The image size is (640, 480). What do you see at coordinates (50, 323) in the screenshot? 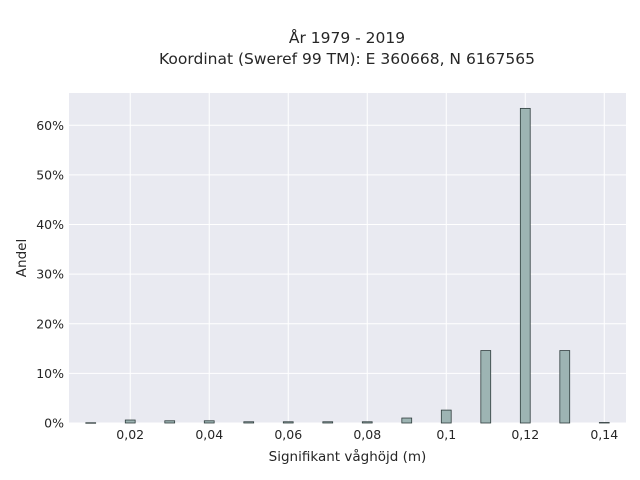
I see `y-tick-label: 20%` at bounding box center [50, 323].